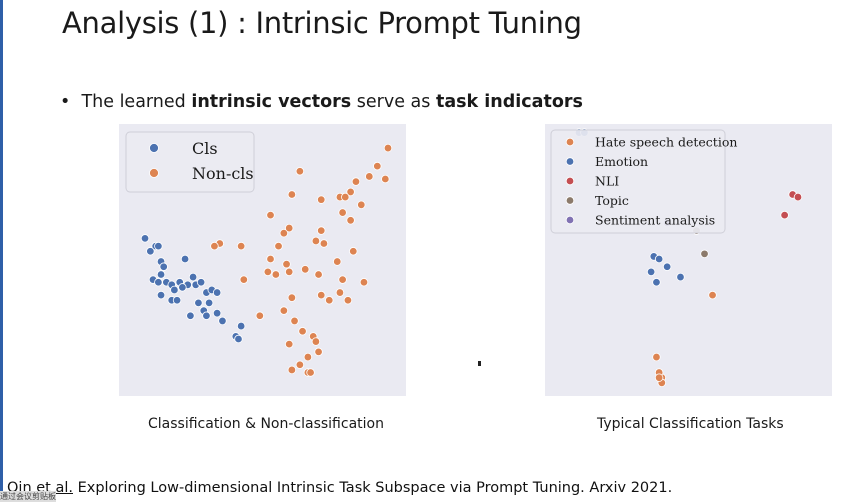 The width and height of the screenshot is (862, 502). What do you see at coordinates (570, 181) in the screenshot?
I see `legend-marker-nli` at bounding box center [570, 181].